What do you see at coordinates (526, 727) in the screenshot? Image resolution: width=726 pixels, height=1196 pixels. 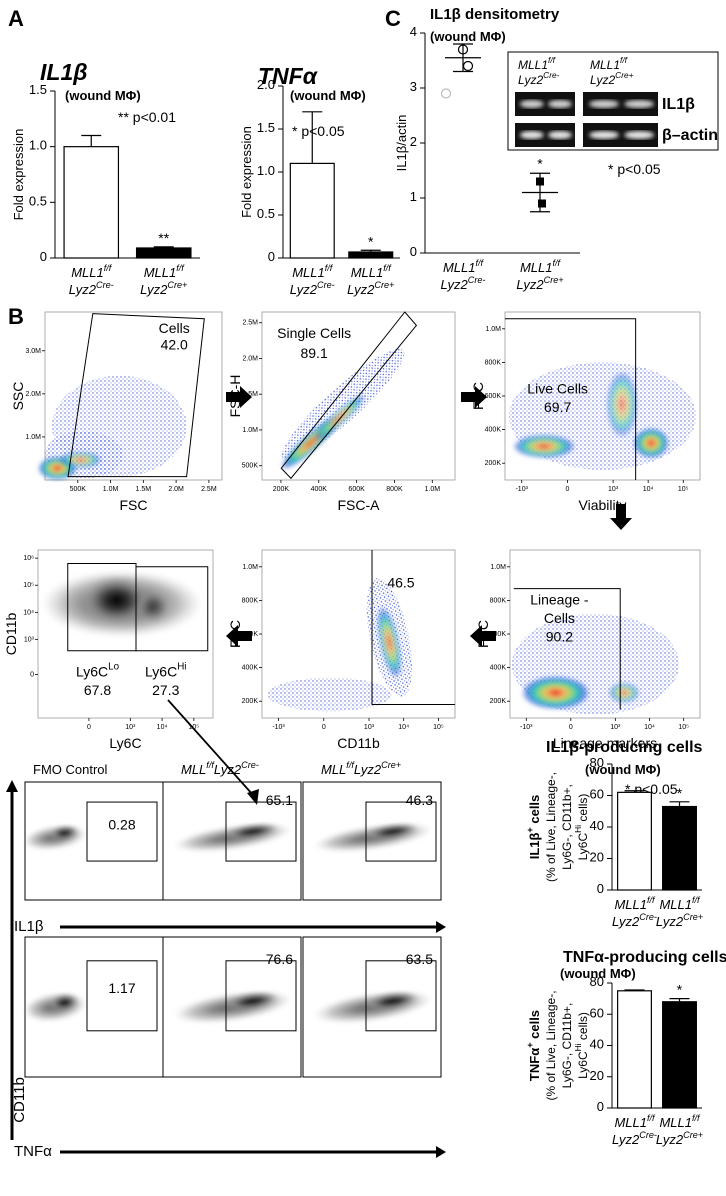 I see `x-tick-label: -10³` at bounding box center [526, 727].